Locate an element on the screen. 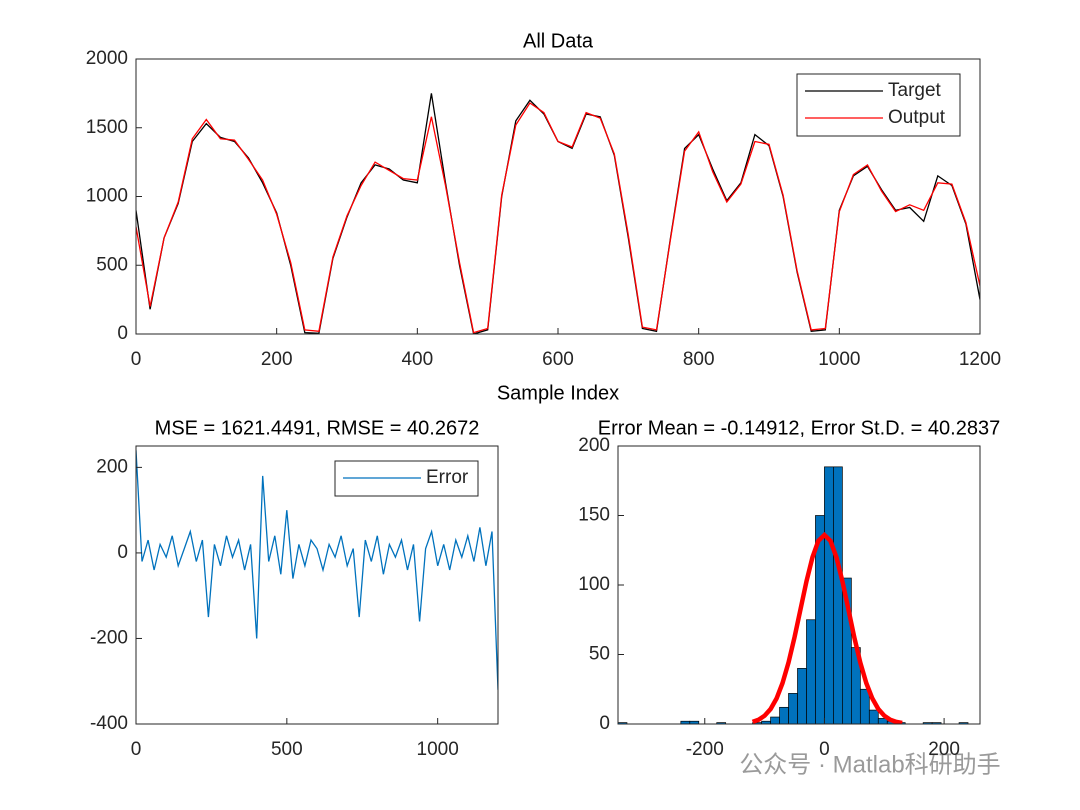 Image resolution: width=1080 pixels, height=810 pixels. y-tick-label: 500 is located at coordinates (112, 264).